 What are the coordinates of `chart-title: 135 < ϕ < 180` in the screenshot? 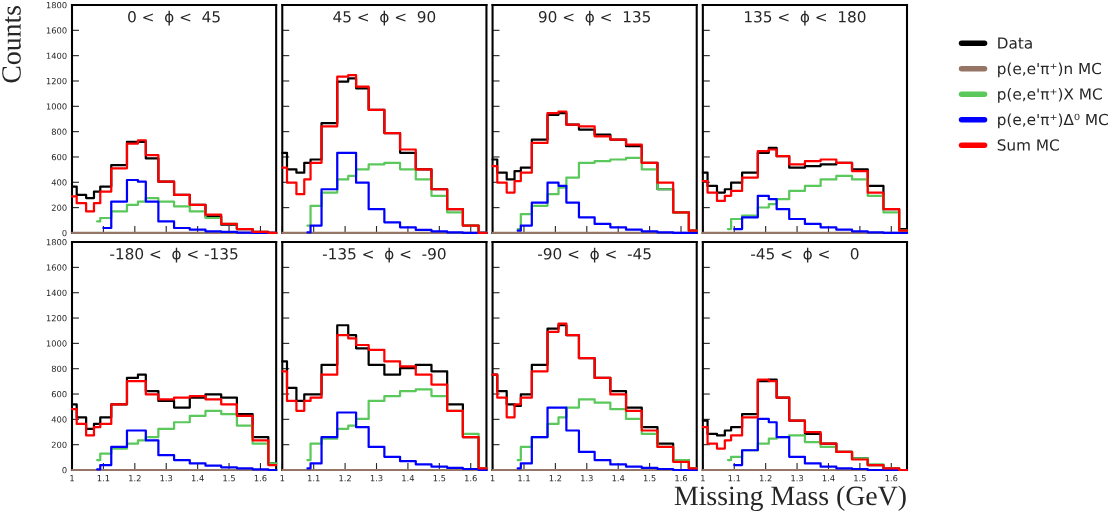 It's located at (805, 18).